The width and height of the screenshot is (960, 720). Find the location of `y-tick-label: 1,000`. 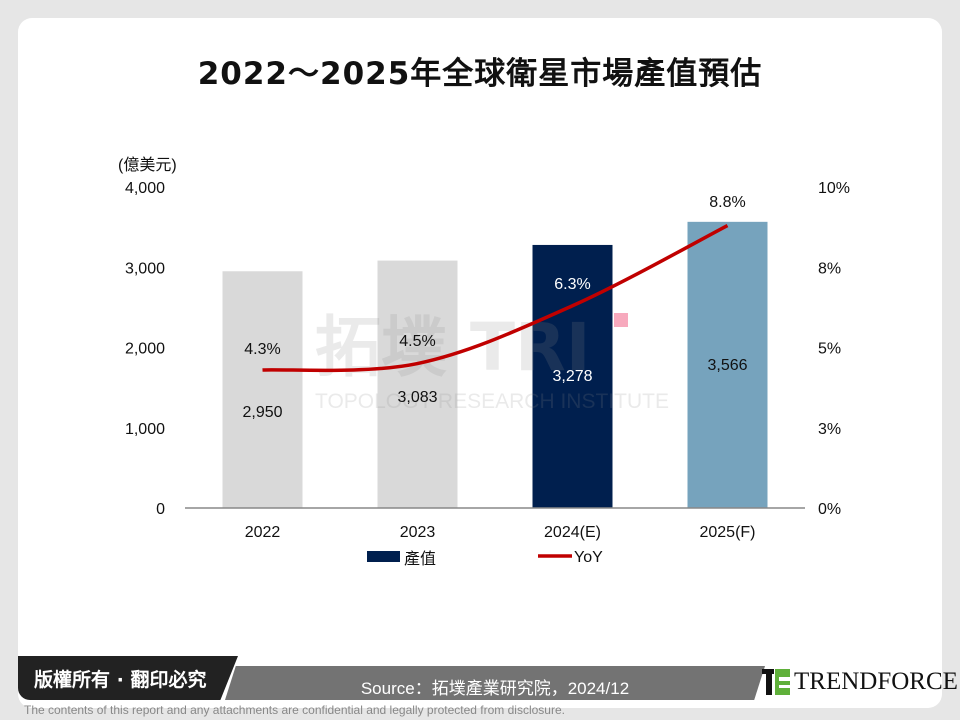

y-tick-label: 1,000 is located at coordinates (145, 429).